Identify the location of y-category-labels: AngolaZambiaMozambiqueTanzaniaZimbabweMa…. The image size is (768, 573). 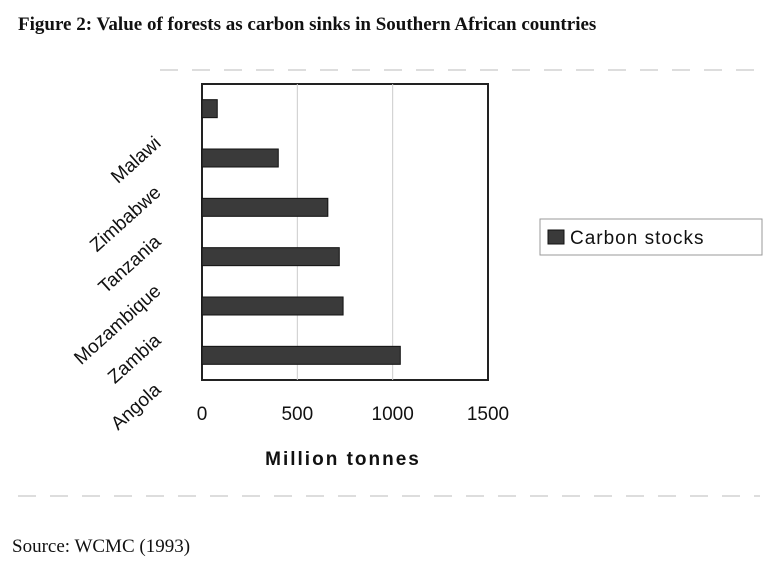
(117, 284).